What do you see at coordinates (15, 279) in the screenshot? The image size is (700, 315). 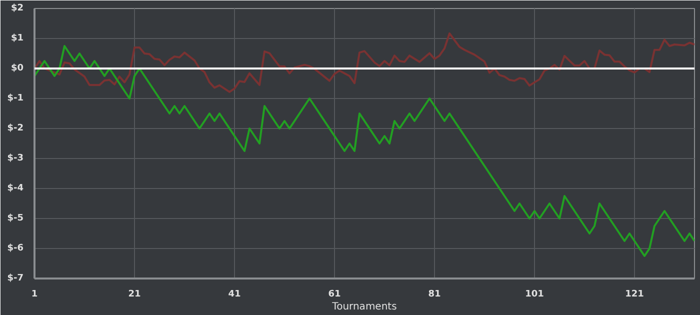 I see `y-tick-label: $-7` at bounding box center [15, 279].